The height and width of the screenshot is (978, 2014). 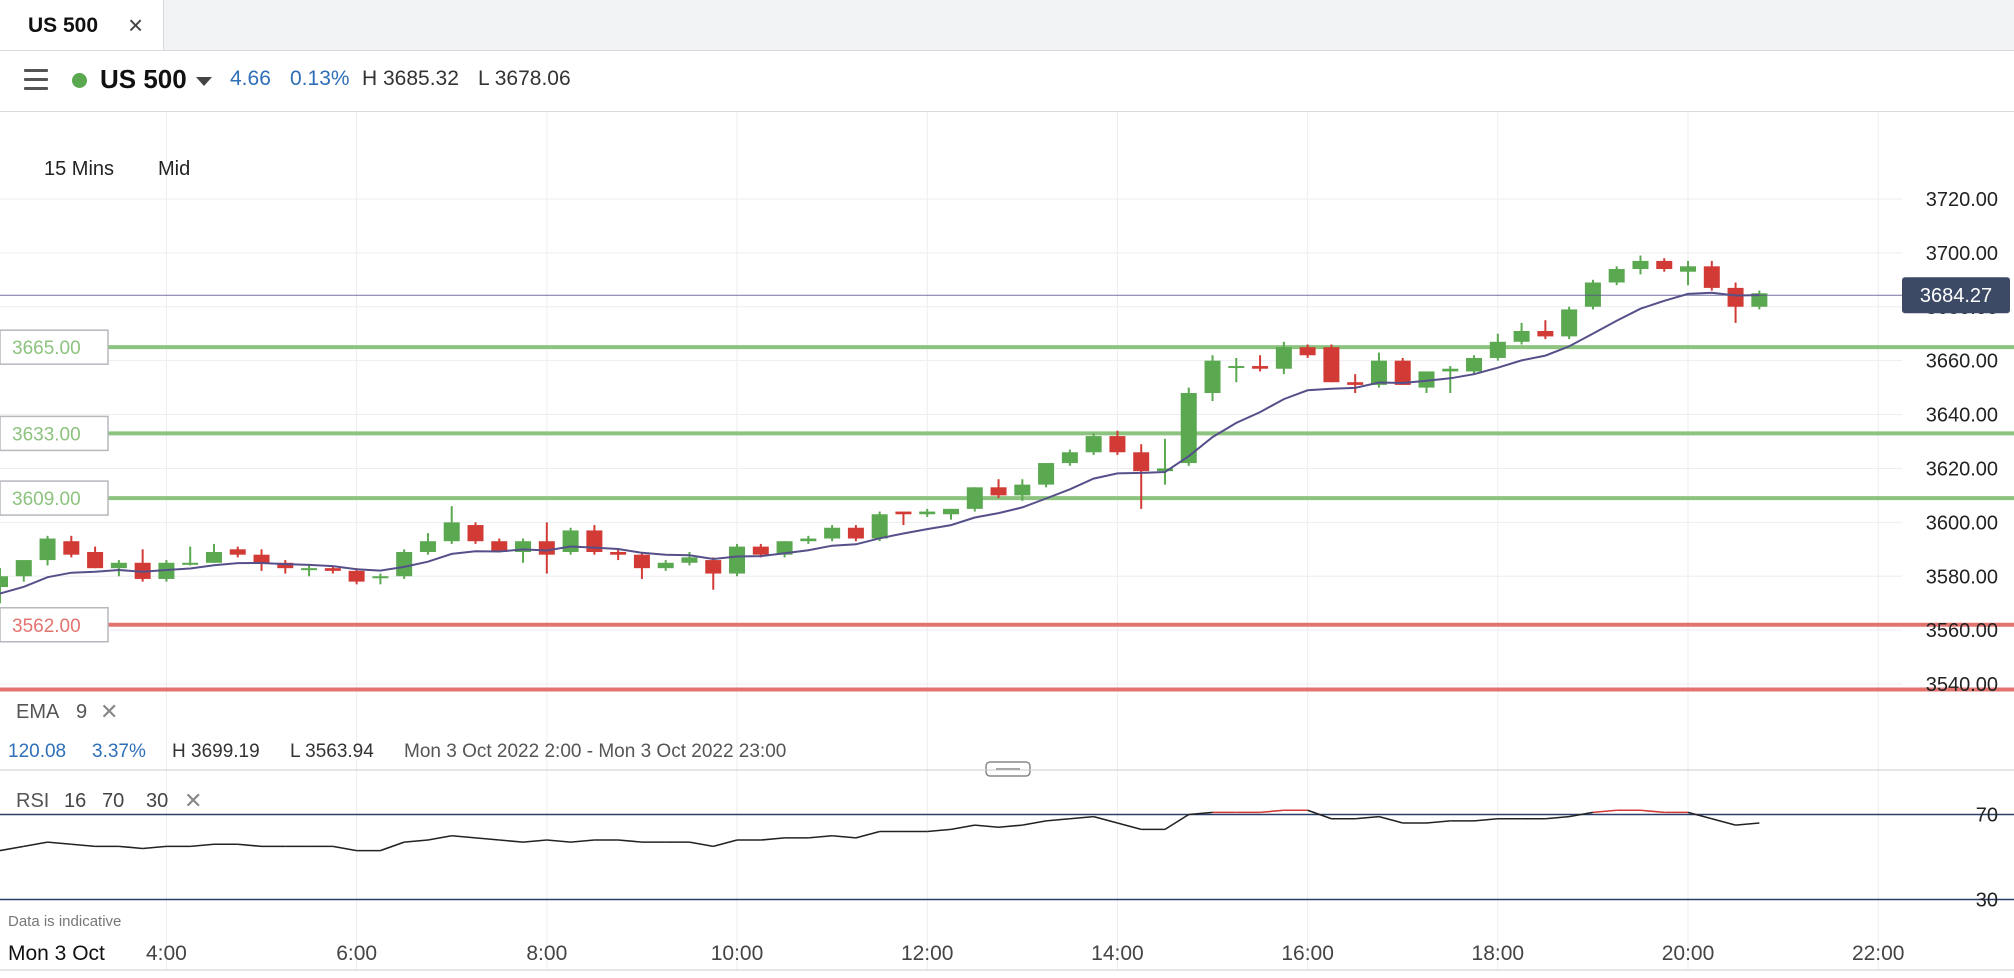 What do you see at coordinates (1117, 953) in the screenshot?
I see `time-tick-label: 14:00` at bounding box center [1117, 953].